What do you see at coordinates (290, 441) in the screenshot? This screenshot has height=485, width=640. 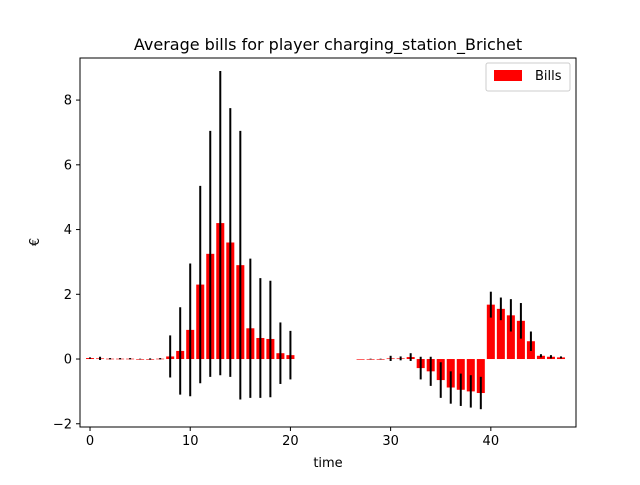 I see `x-tick-label: 20` at bounding box center [290, 441].